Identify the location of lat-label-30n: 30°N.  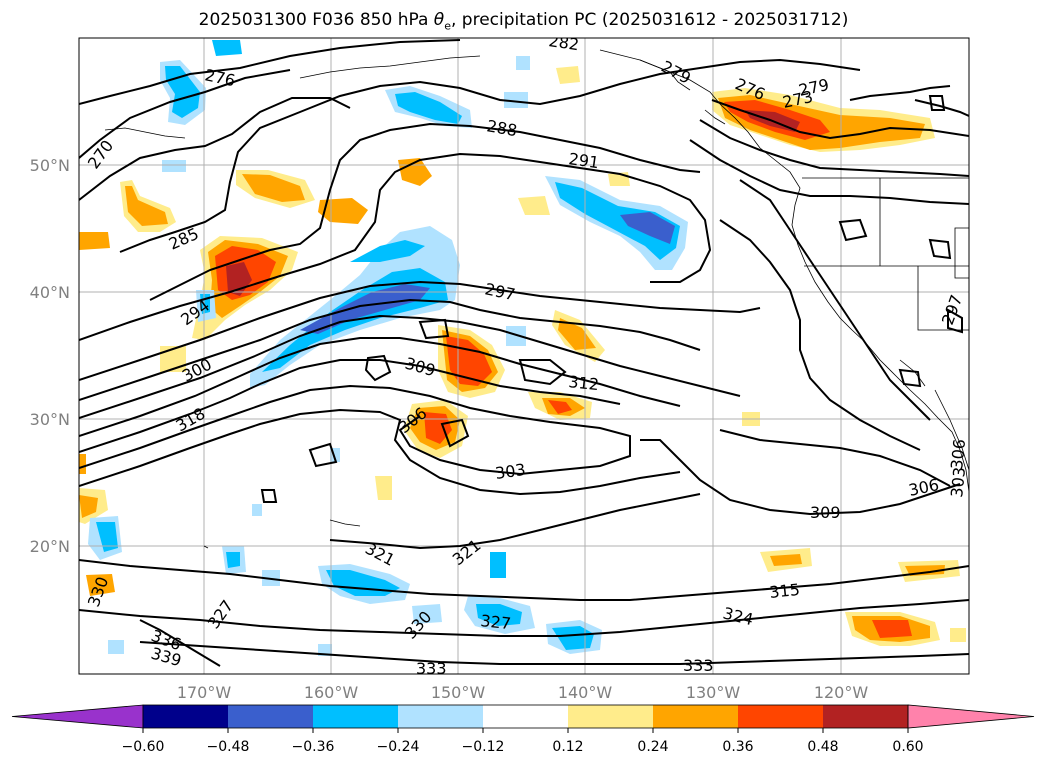
(50, 419).